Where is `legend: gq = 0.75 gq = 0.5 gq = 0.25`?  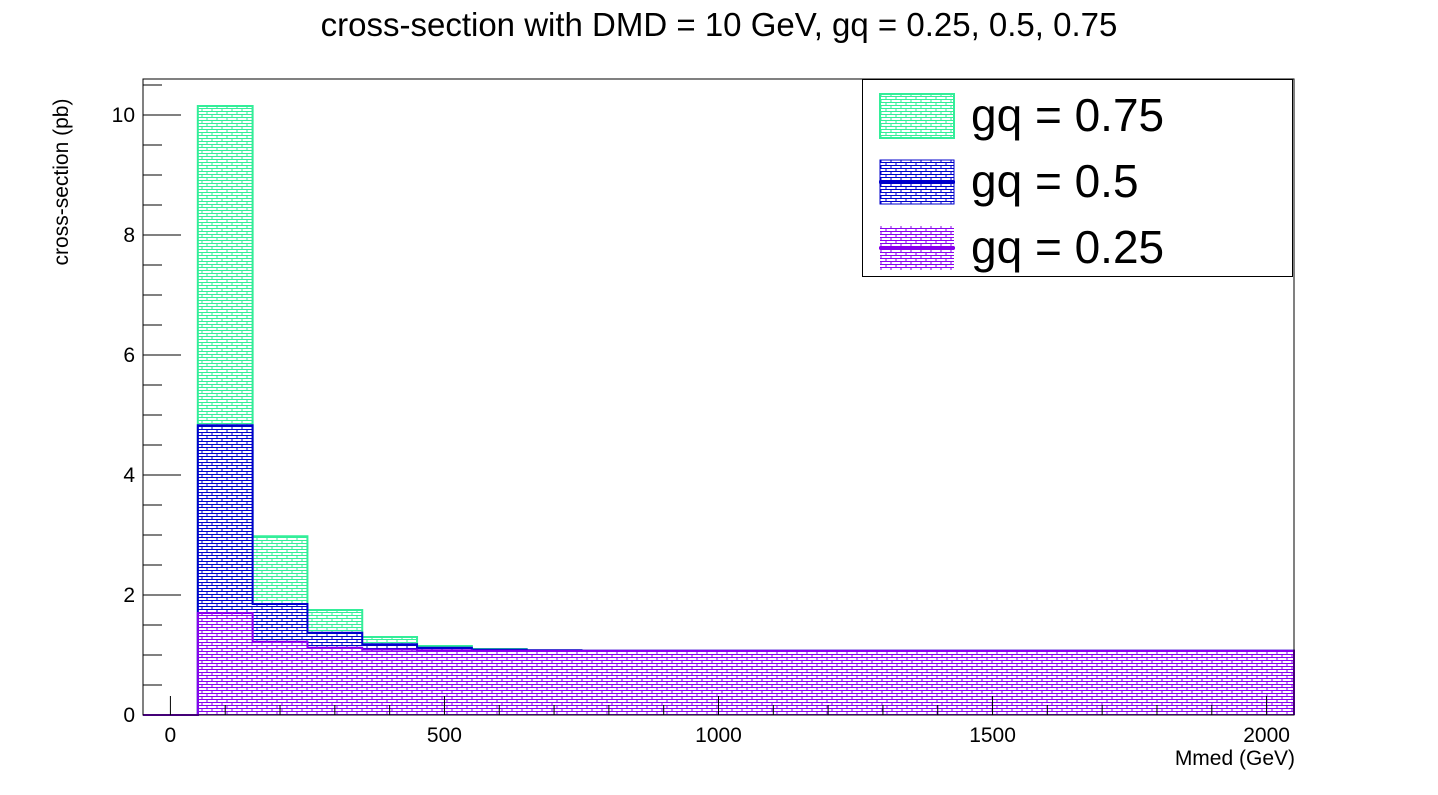 legend: gq = 0.75 gq = 0.5 gq = 0.25 is located at coordinates (1077, 178).